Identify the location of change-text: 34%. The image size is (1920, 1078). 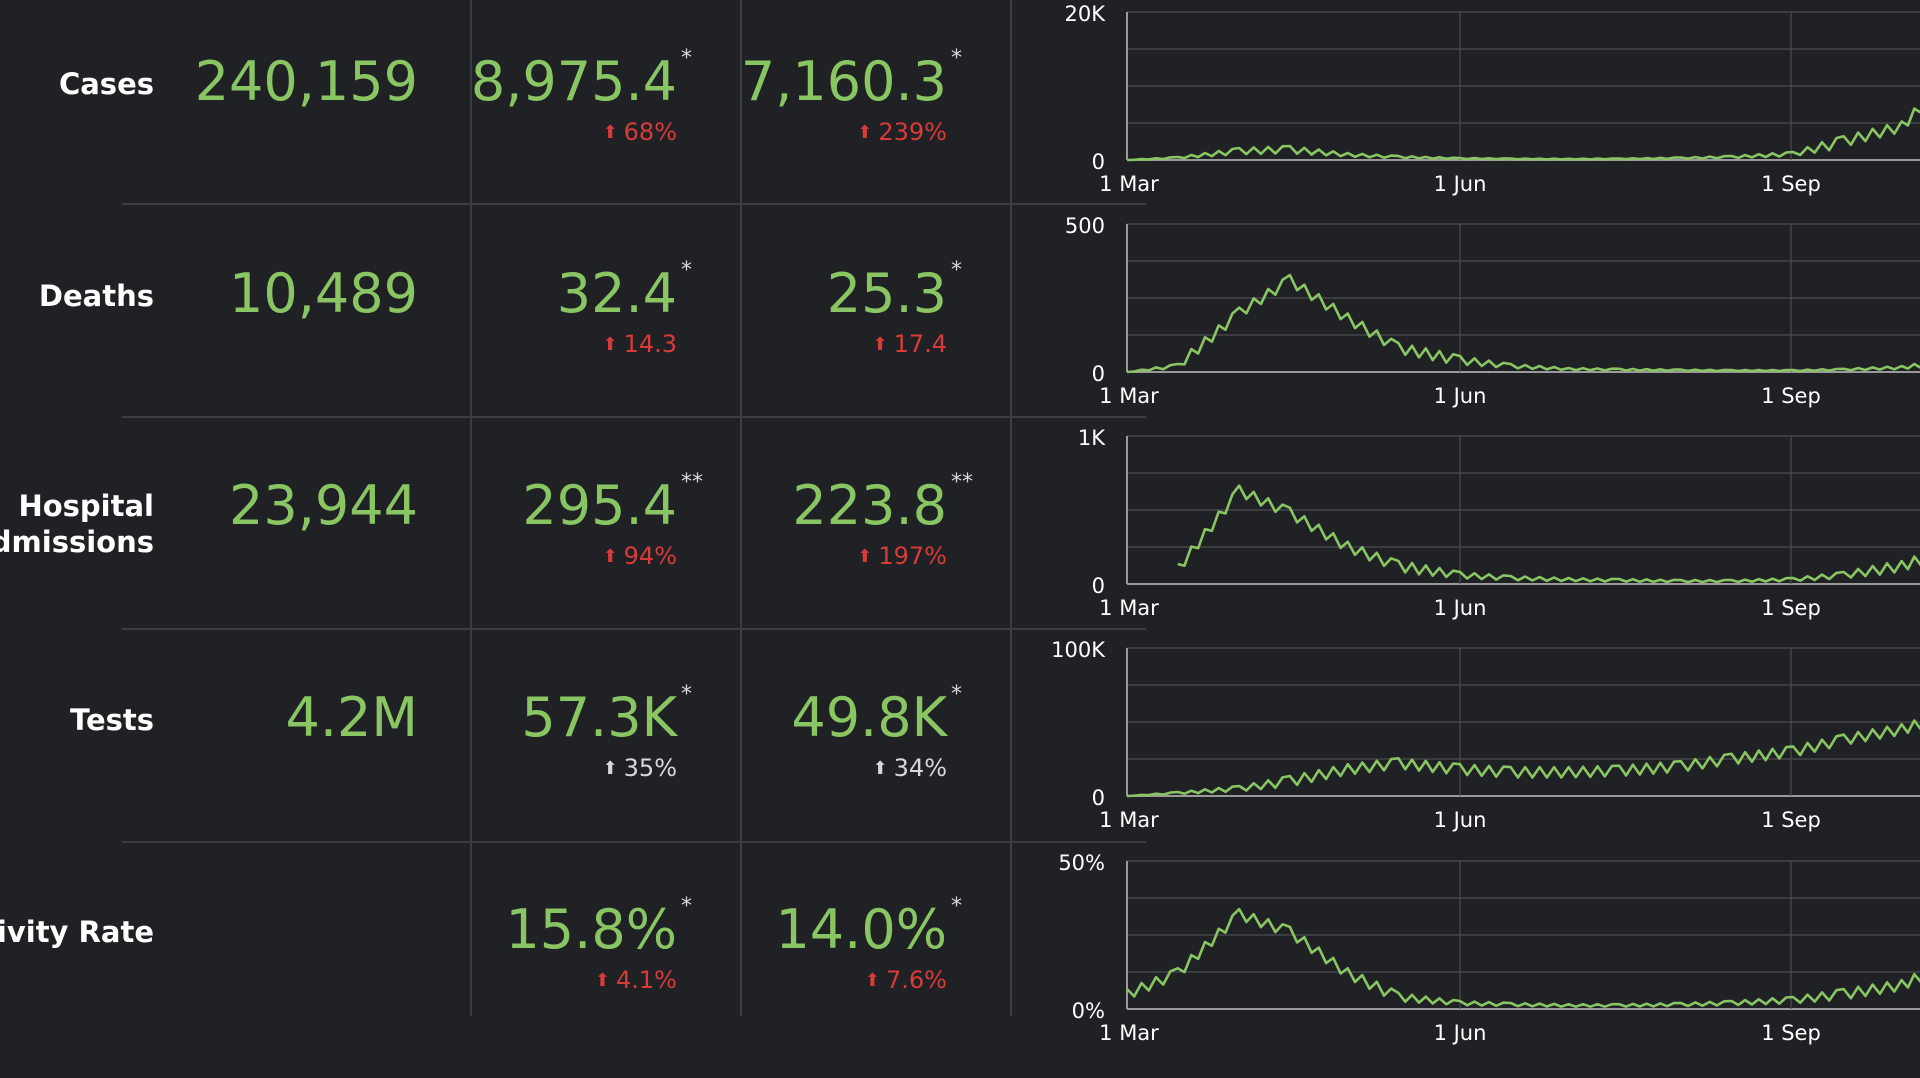
(920, 768).